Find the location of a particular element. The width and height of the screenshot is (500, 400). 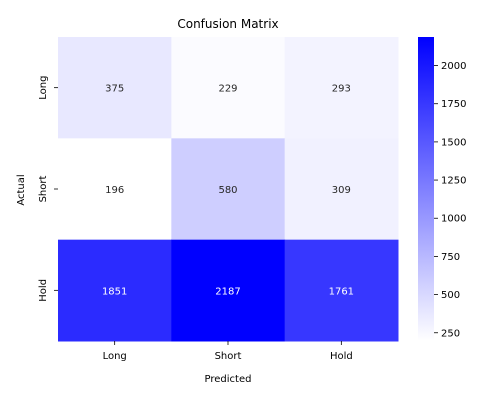

cell-value-2-0: 1851 is located at coordinates (114, 291).